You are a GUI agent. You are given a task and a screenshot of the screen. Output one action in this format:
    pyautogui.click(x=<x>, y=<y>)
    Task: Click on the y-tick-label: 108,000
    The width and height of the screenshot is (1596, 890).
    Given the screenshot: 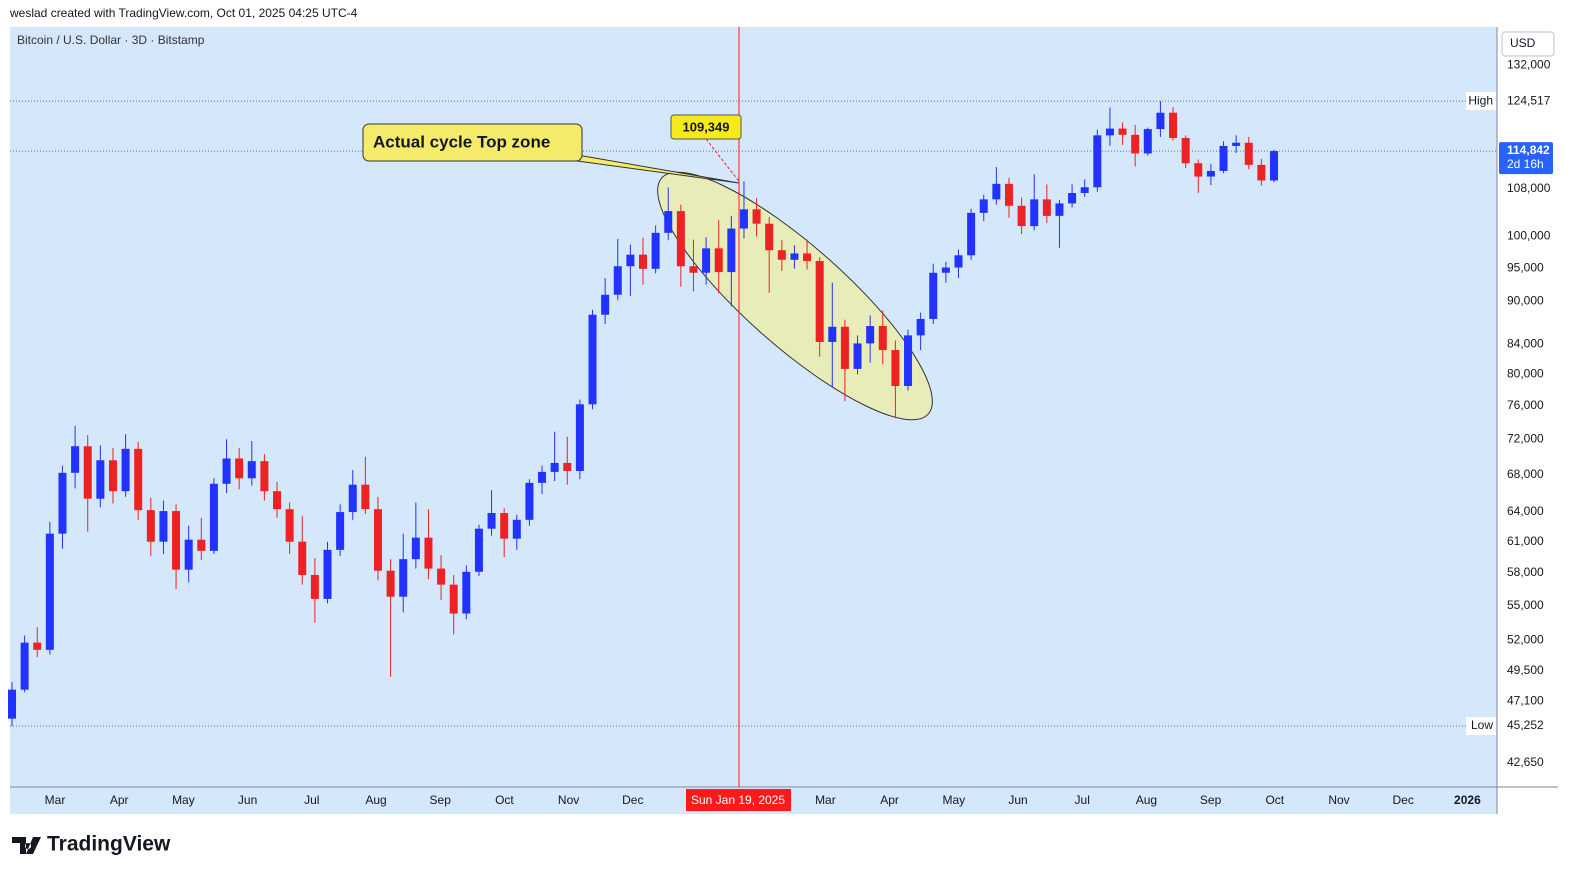 What is the action you would take?
    pyautogui.click(x=1529, y=188)
    